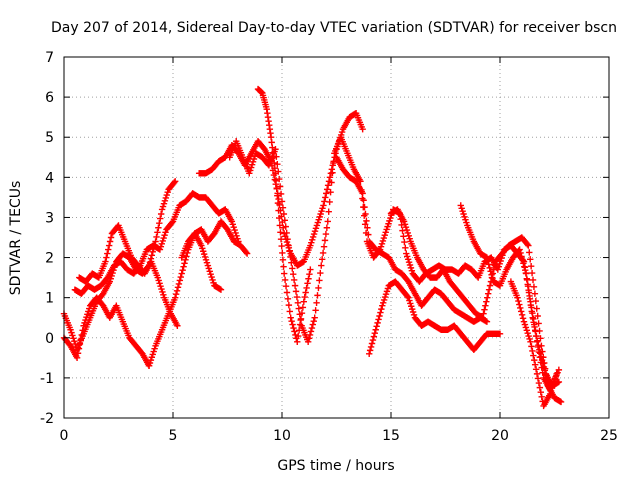  Describe the element at coordinates (49, 138) in the screenshot. I see `y-tick-label: 5` at that location.